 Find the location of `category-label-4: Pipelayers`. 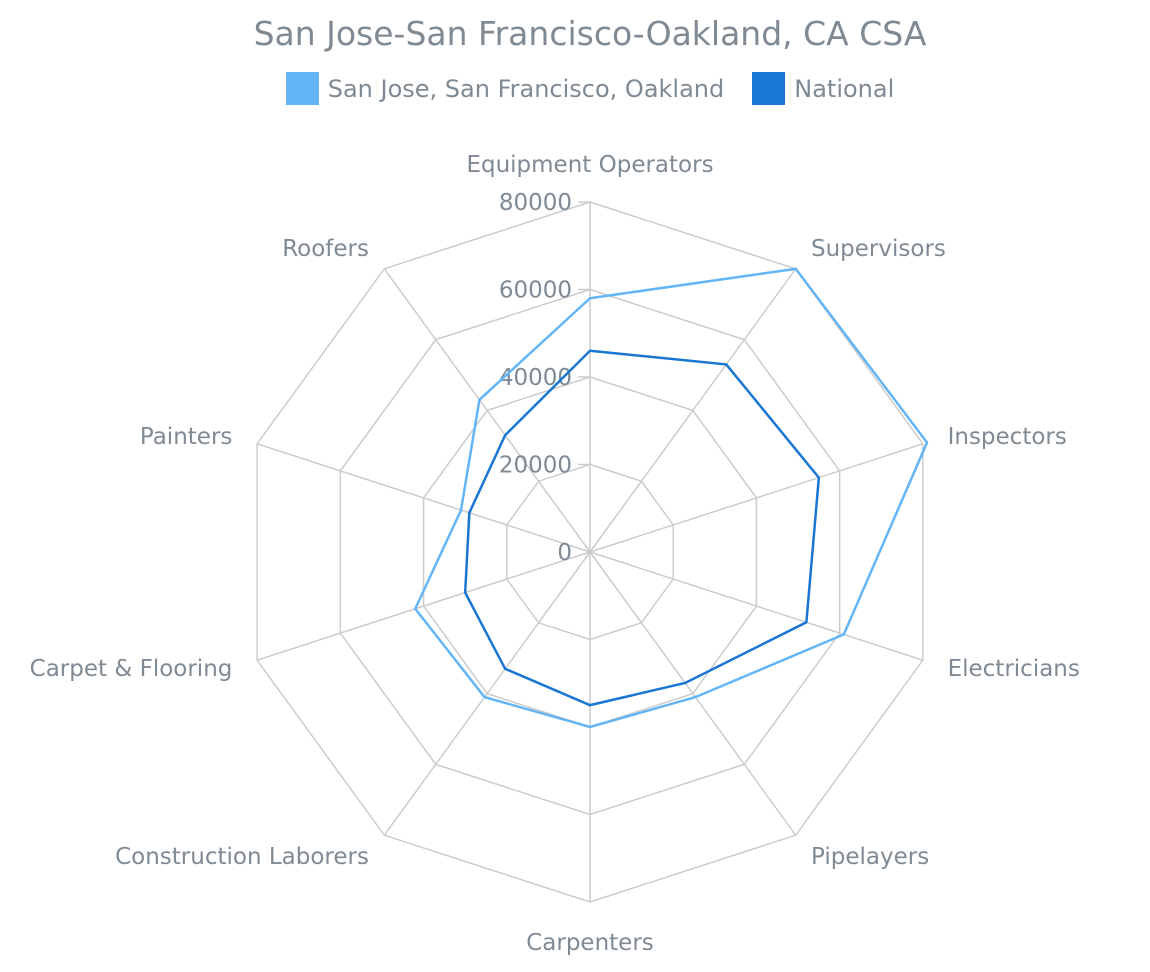

category-label-4: Pipelayers is located at coordinates (870, 857).